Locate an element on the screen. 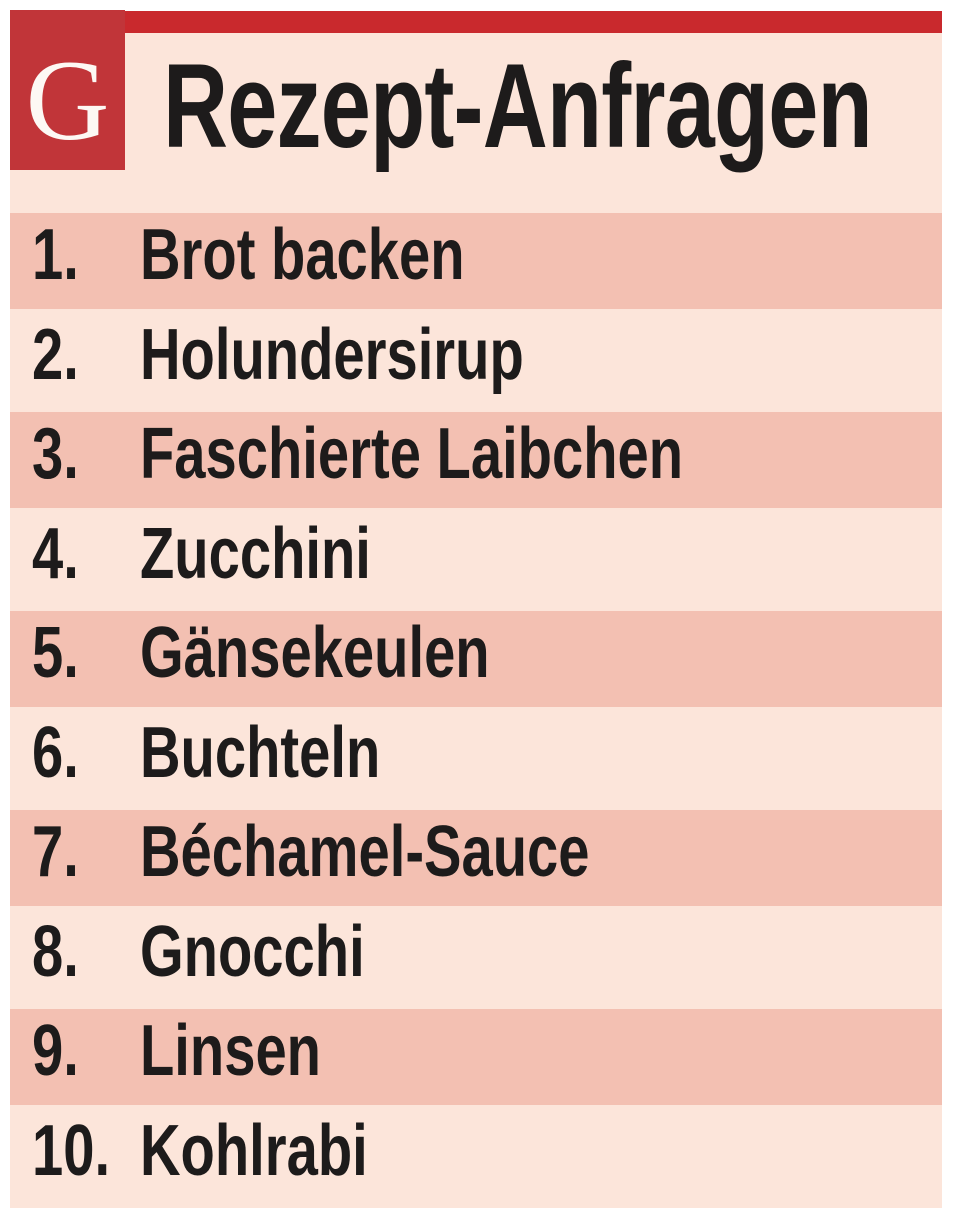 This screenshot has width=960, height=1226. item-label: Buchteln is located at coordinates (260, 752).